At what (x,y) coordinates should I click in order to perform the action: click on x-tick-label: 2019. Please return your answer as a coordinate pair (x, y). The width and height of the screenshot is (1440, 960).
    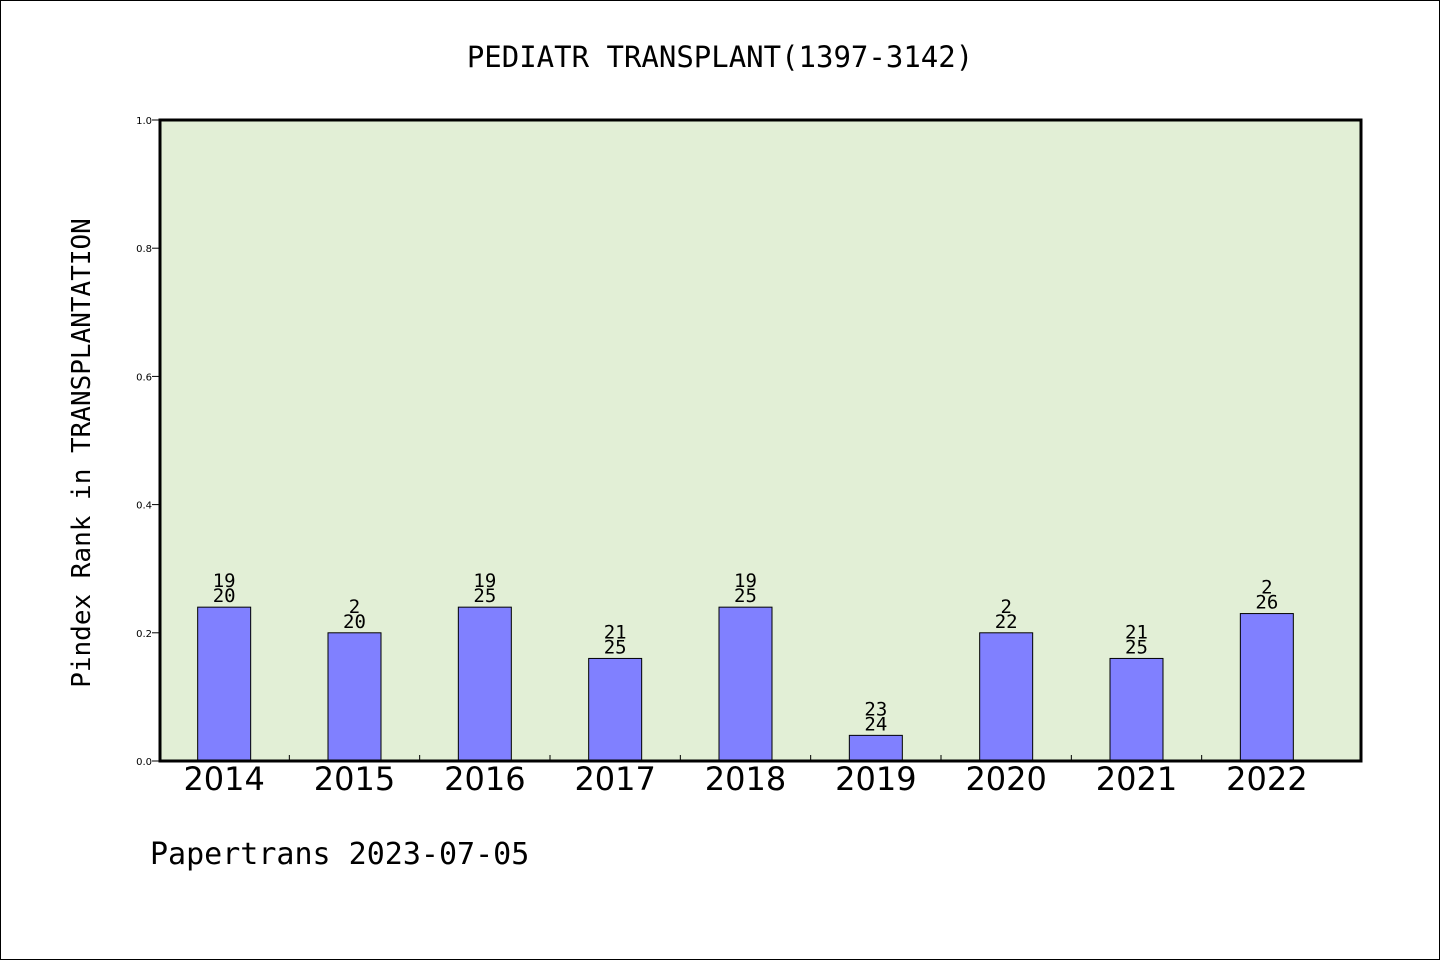
    Looking at the image, I should click on (875, 779).